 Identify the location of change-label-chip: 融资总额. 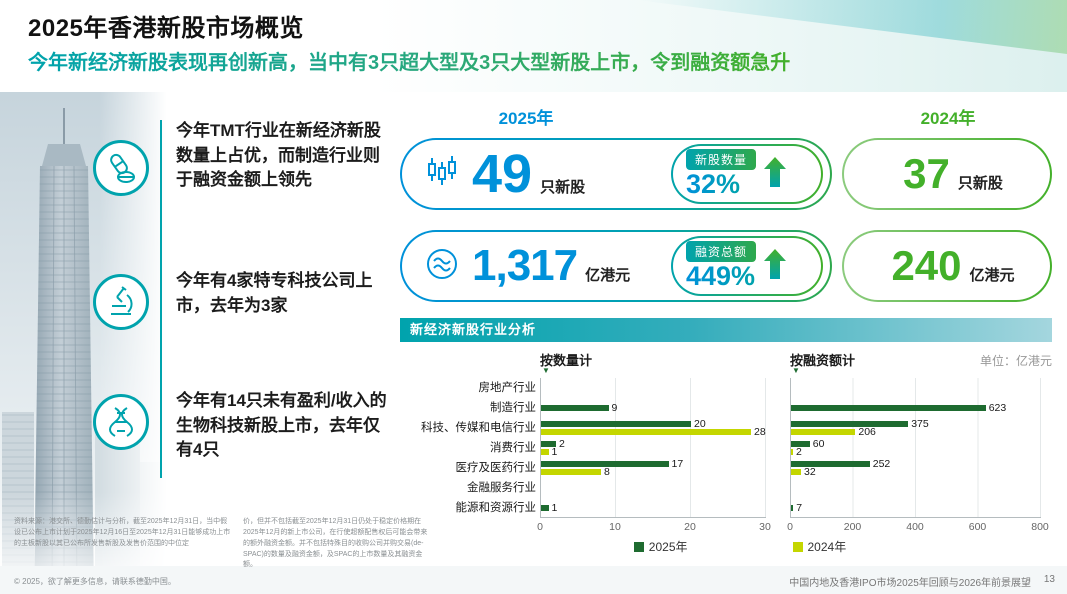
(721, 252).